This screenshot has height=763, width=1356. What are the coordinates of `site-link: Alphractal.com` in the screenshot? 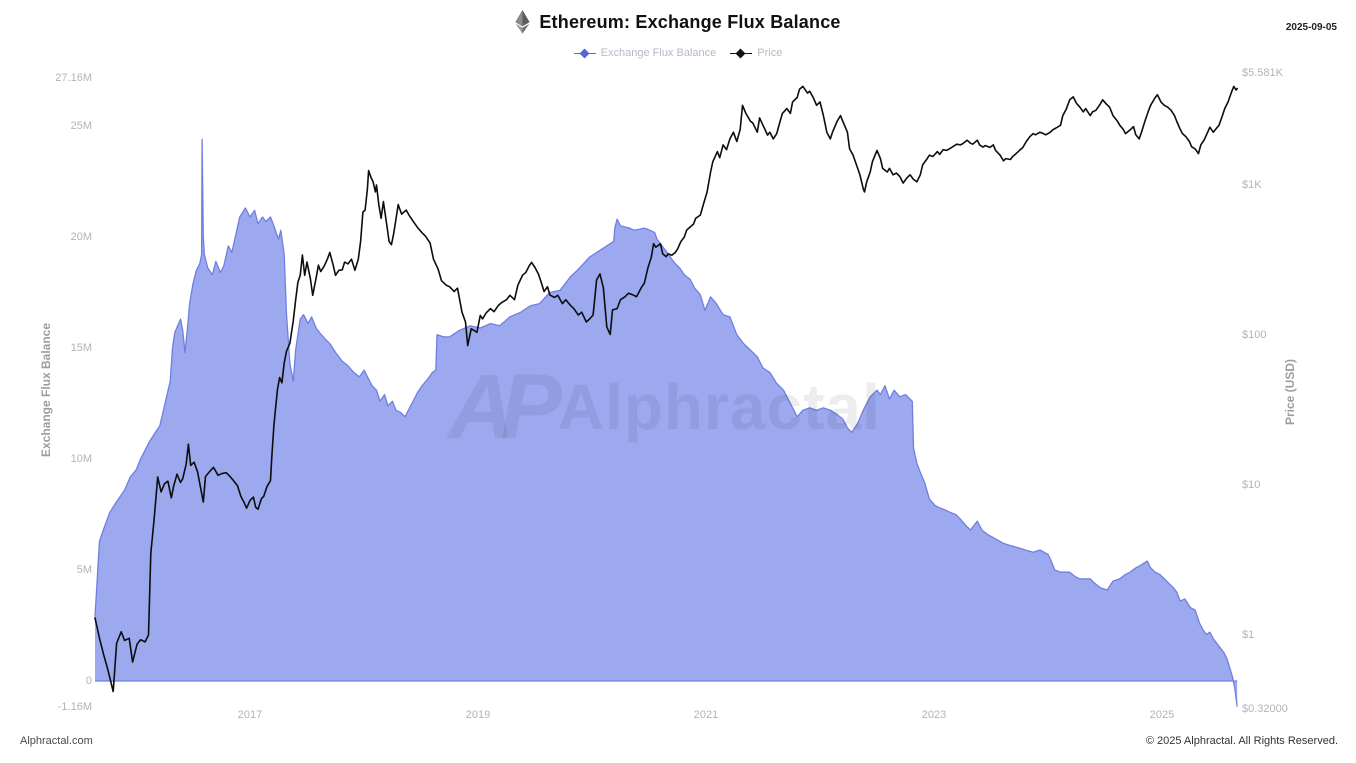 It's located at (56, 741).